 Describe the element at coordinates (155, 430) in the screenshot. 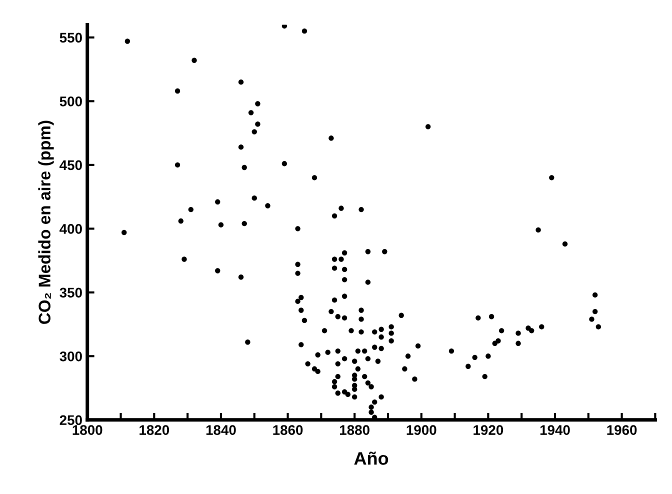

I see `x-tick-label: 1820` at that location.